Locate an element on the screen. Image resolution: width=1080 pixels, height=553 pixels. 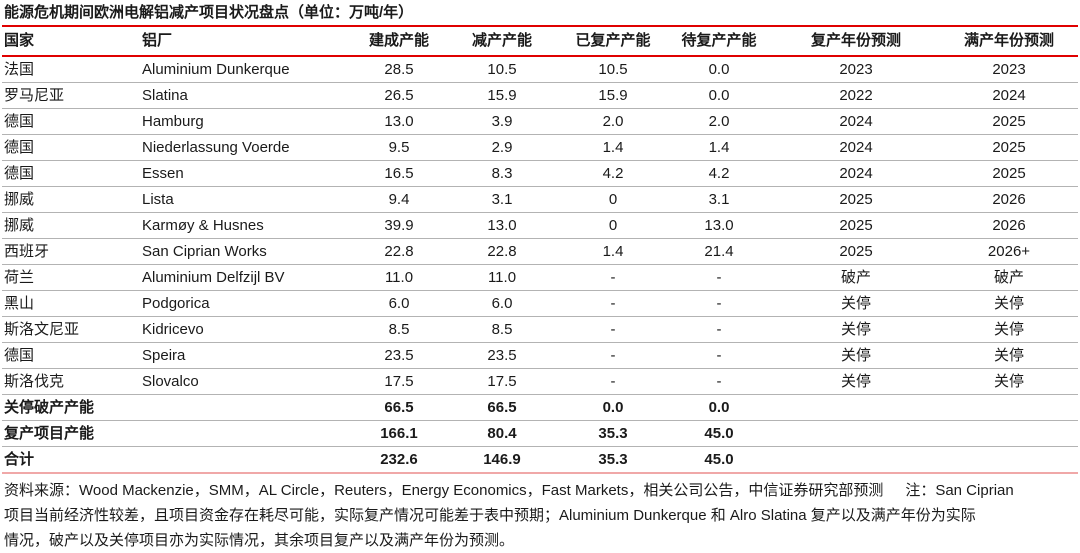
cell: 166.1 is located at coordinates (399, 433).